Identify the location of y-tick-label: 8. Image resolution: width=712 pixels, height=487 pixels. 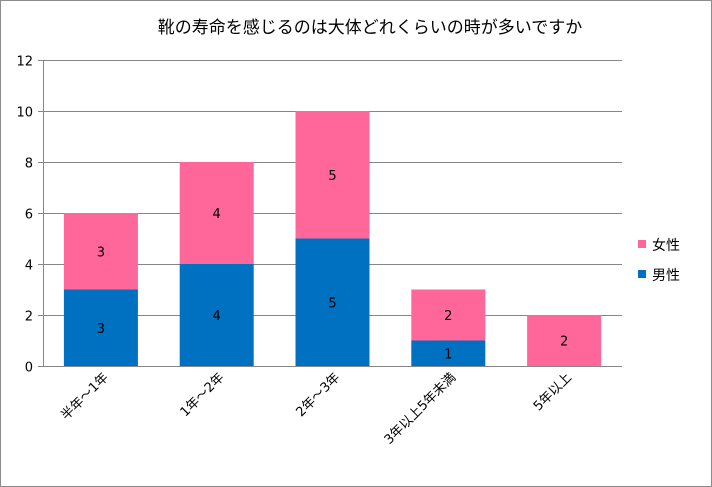
(29, 164).